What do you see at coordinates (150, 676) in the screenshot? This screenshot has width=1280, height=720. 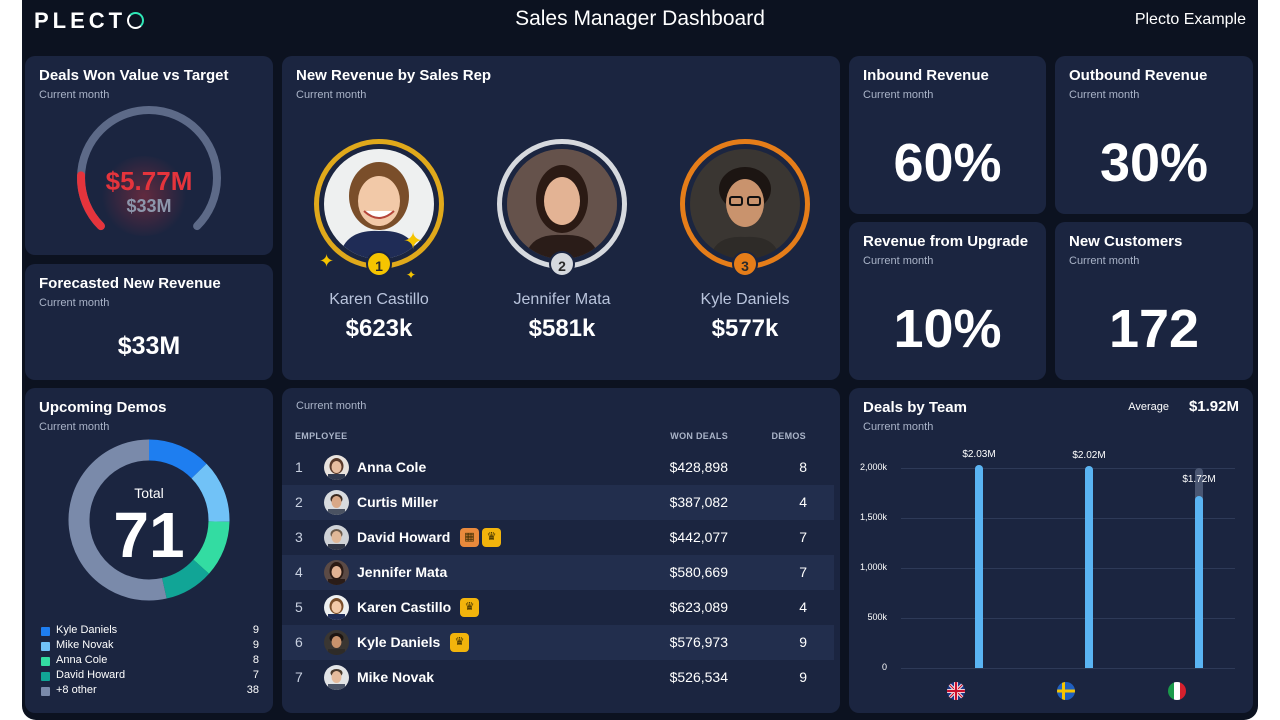 I see `legend-item: David Howard 7` at bounding box center [150, 676].